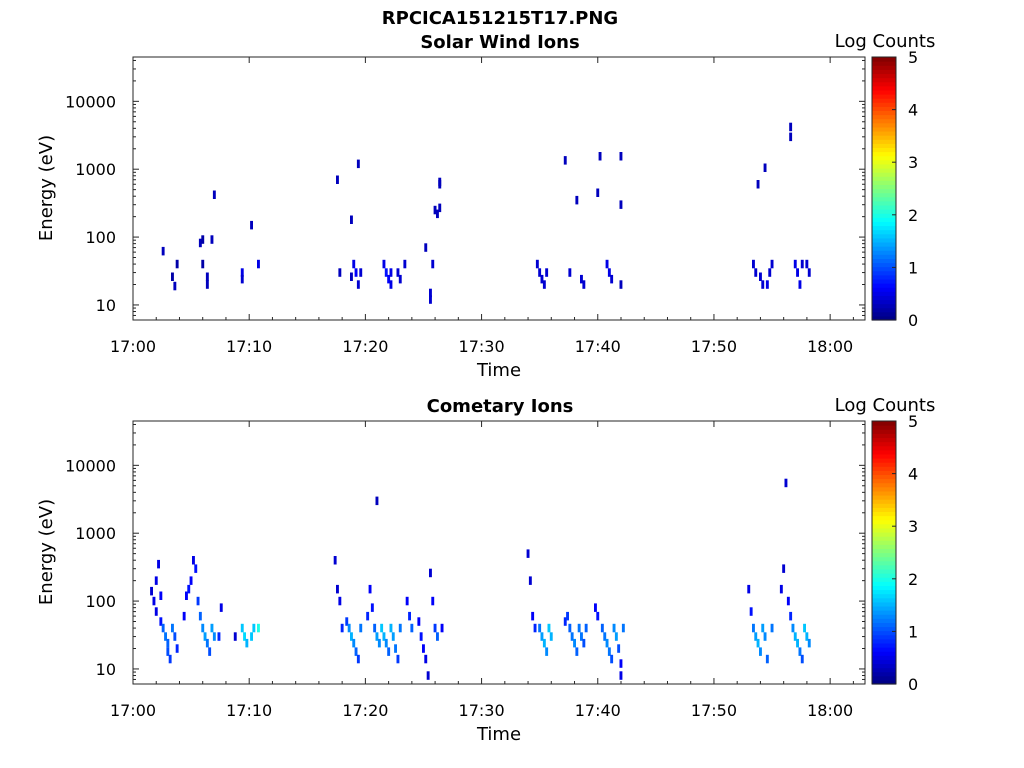 This screenshot has width=1024, height=768. What do you see at coordinates (365, 710) in the screenshot?
I see `x-tick-label: 17:20` at bounding box center [365, 710].